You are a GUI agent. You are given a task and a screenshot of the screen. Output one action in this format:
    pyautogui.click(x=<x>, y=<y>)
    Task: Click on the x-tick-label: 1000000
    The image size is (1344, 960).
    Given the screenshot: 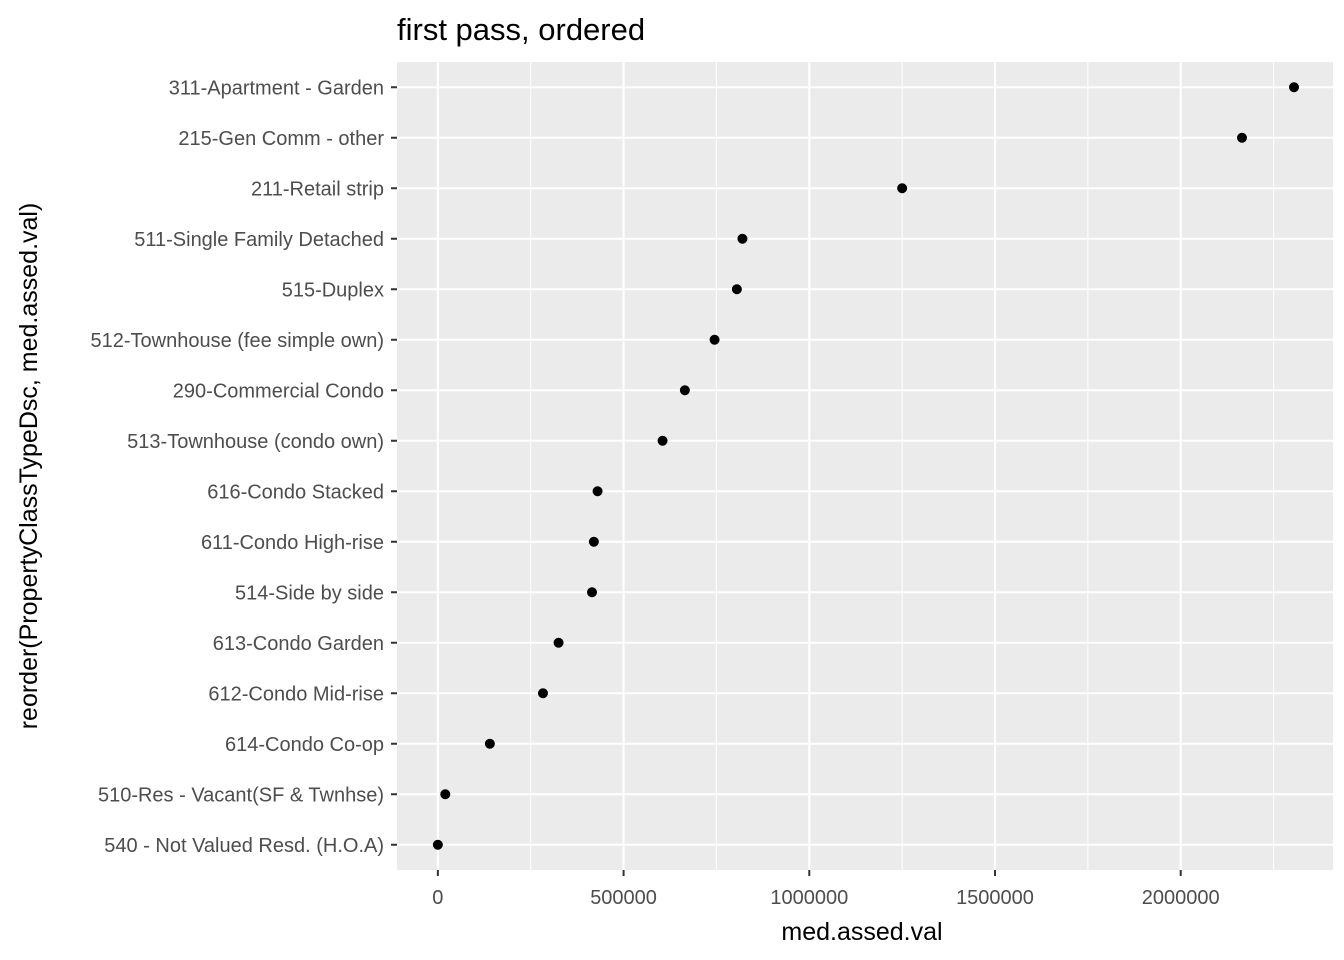 What is the action you would take?
    pyautogui.click(x=809, y=898)
    